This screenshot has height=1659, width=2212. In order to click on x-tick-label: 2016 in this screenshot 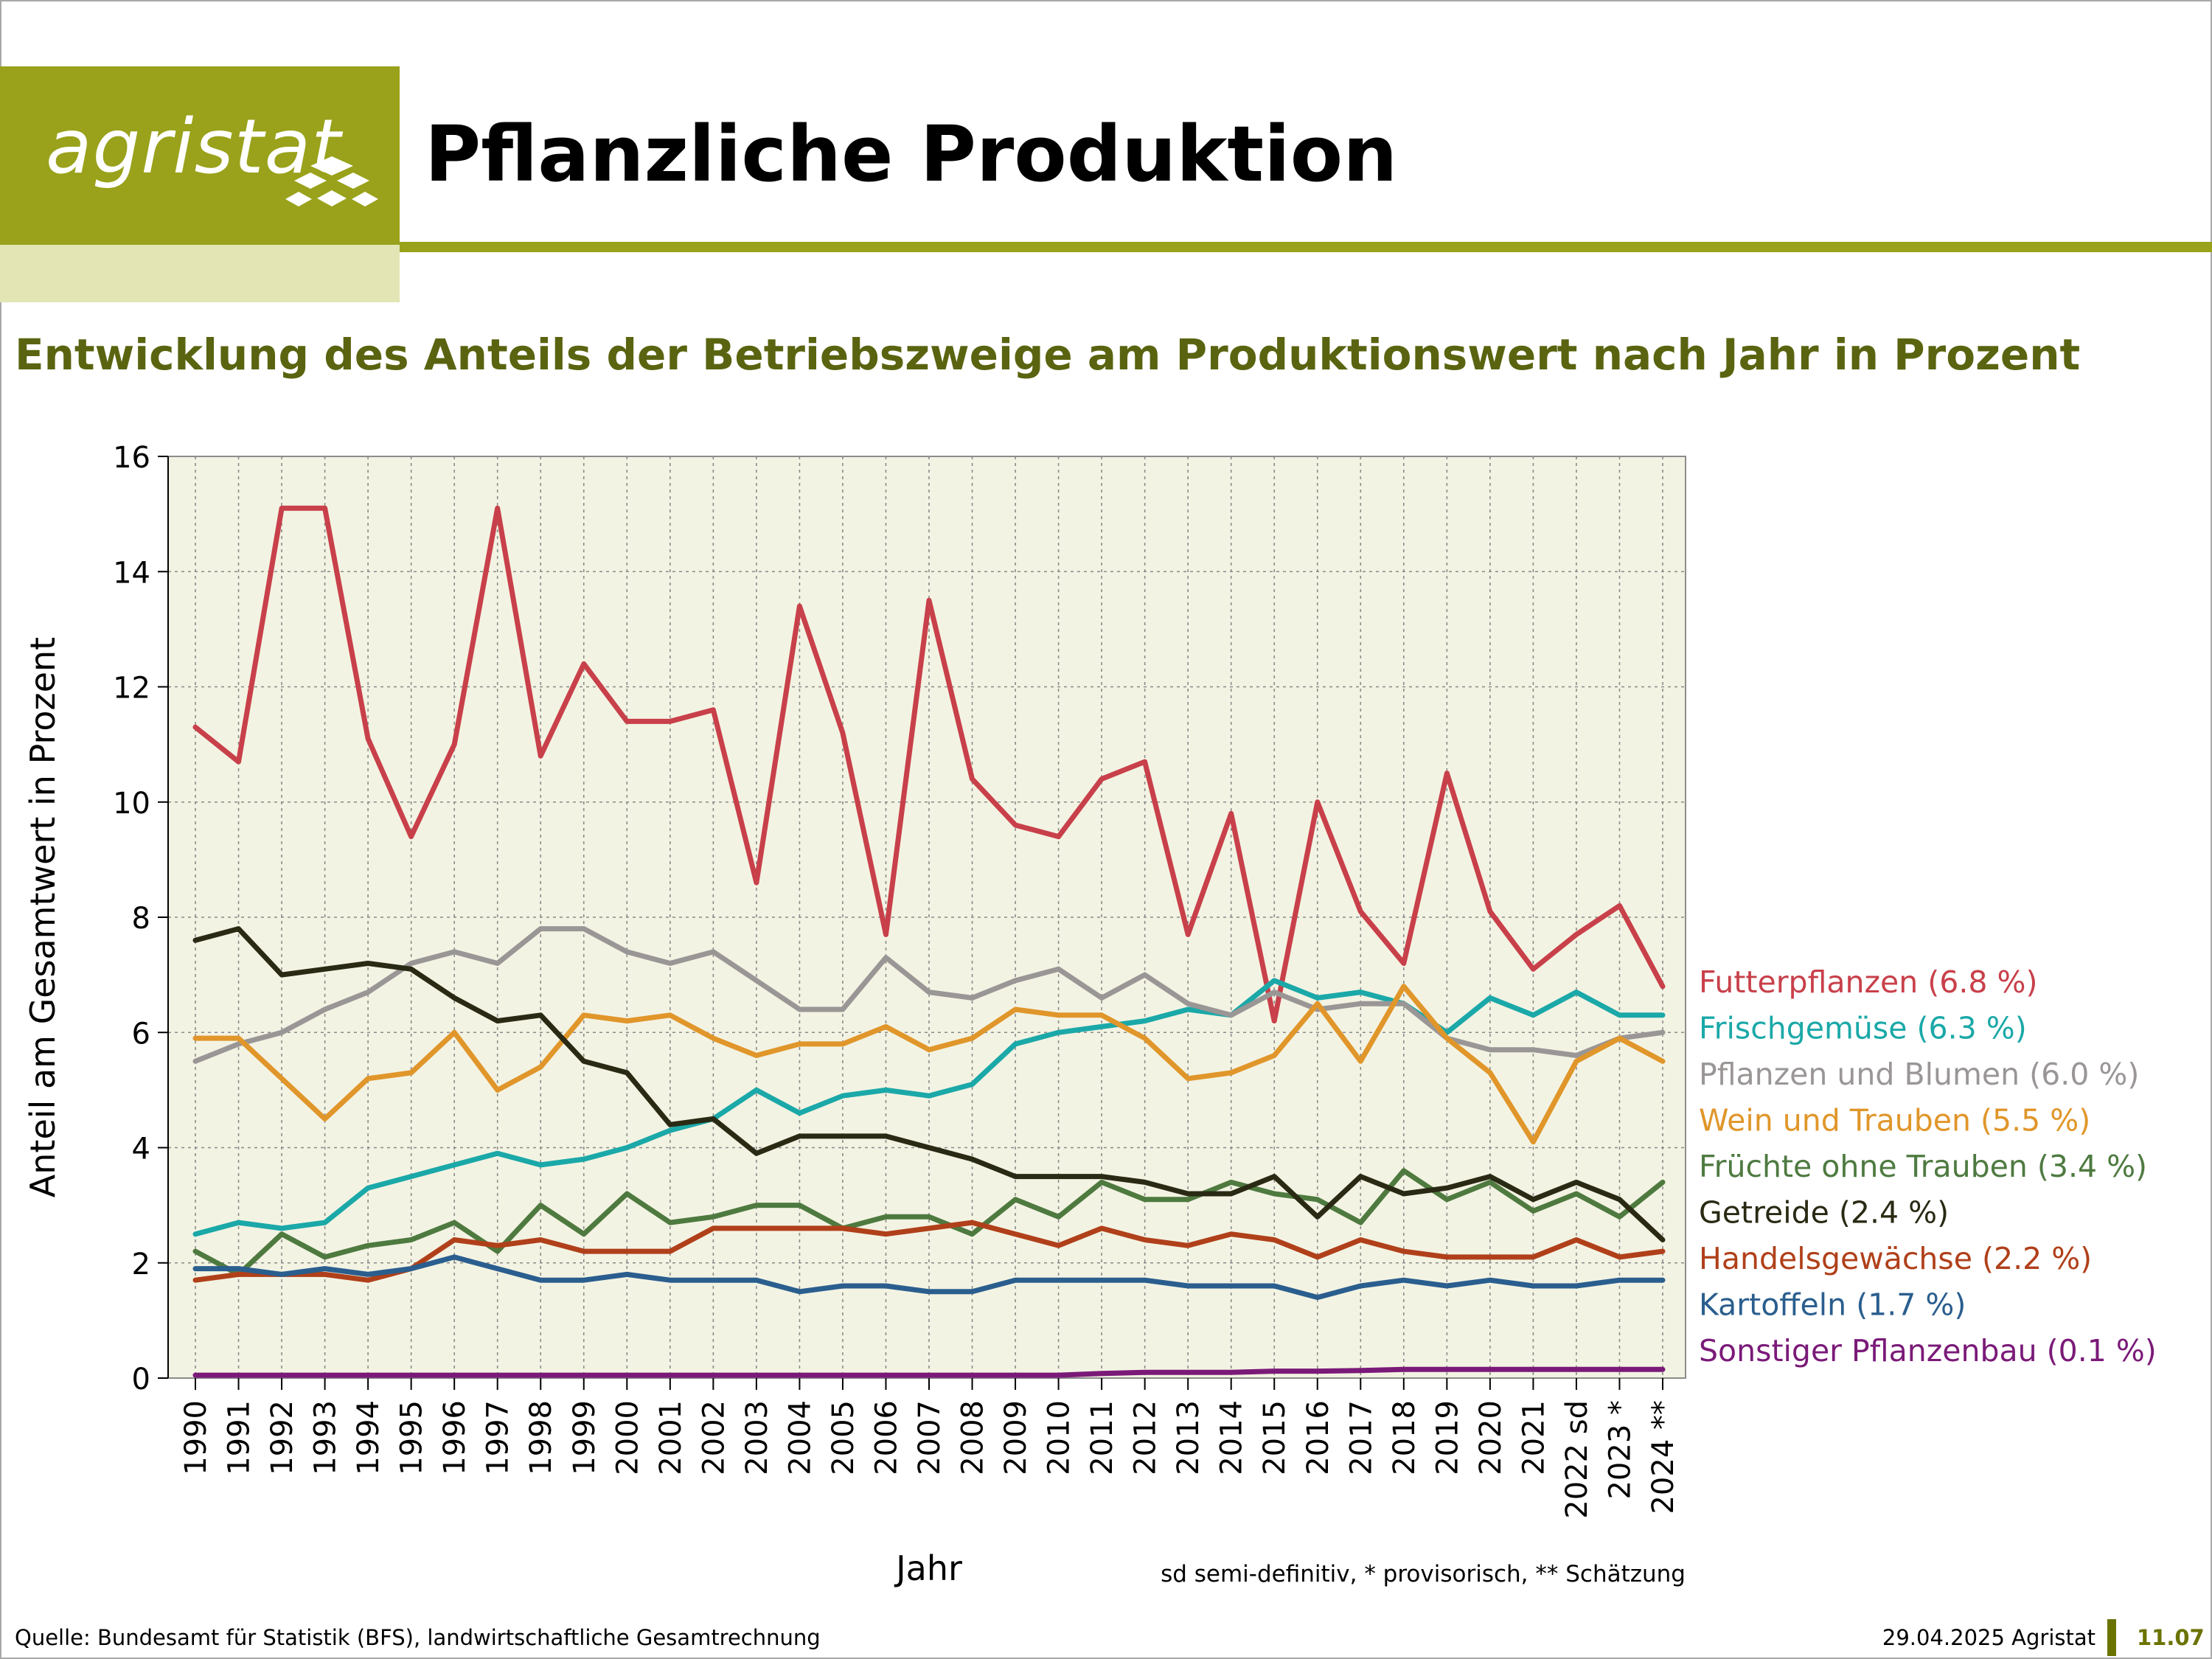, I will do `click(1318, 1437)`.